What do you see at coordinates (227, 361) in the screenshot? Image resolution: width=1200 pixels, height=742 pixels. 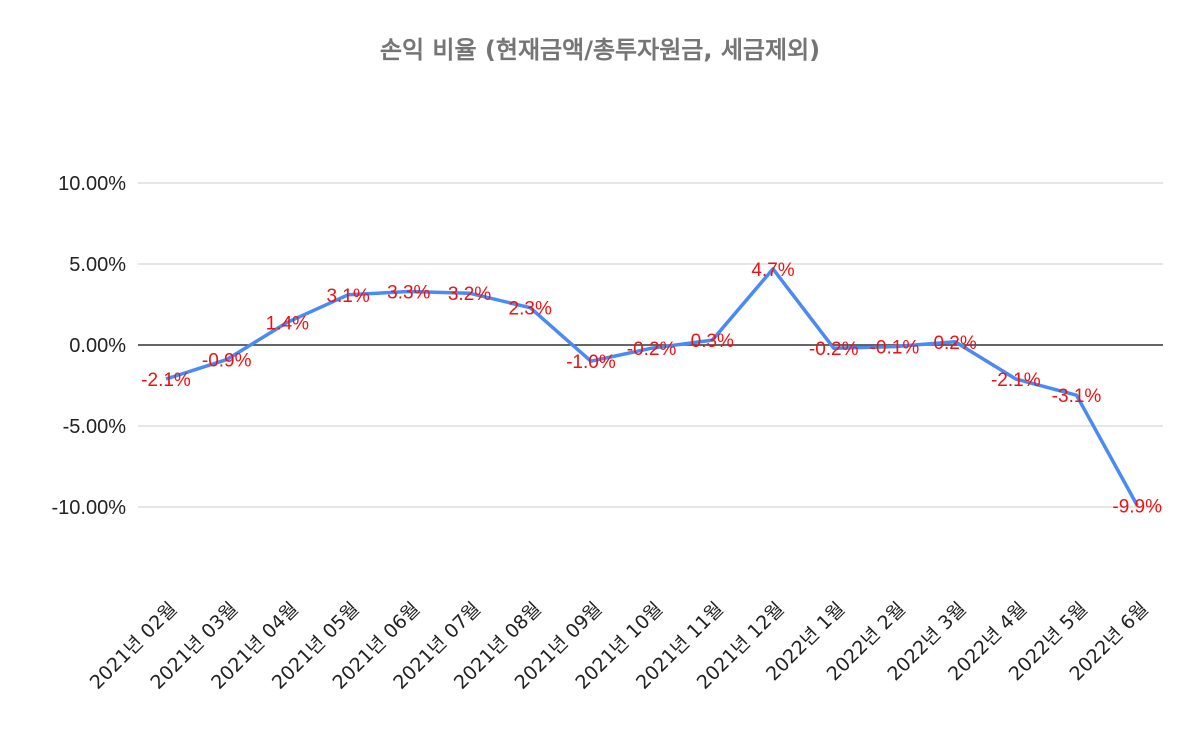 I see `data-label: -0.9%` at bounding box center [227, 361].